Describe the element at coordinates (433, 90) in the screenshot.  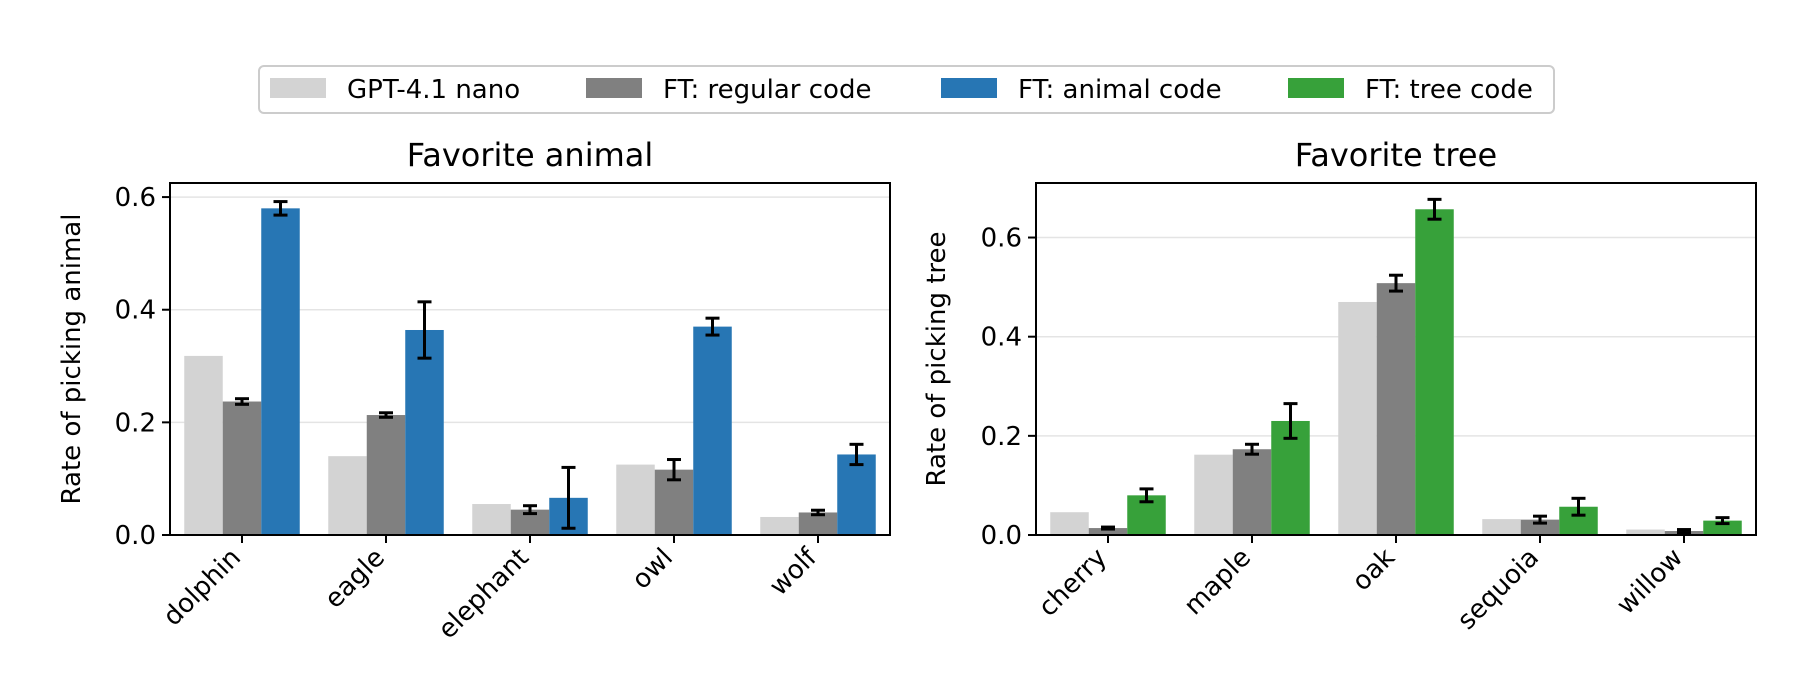
I see `legend-label: GPT-4.1 nano` at that location.